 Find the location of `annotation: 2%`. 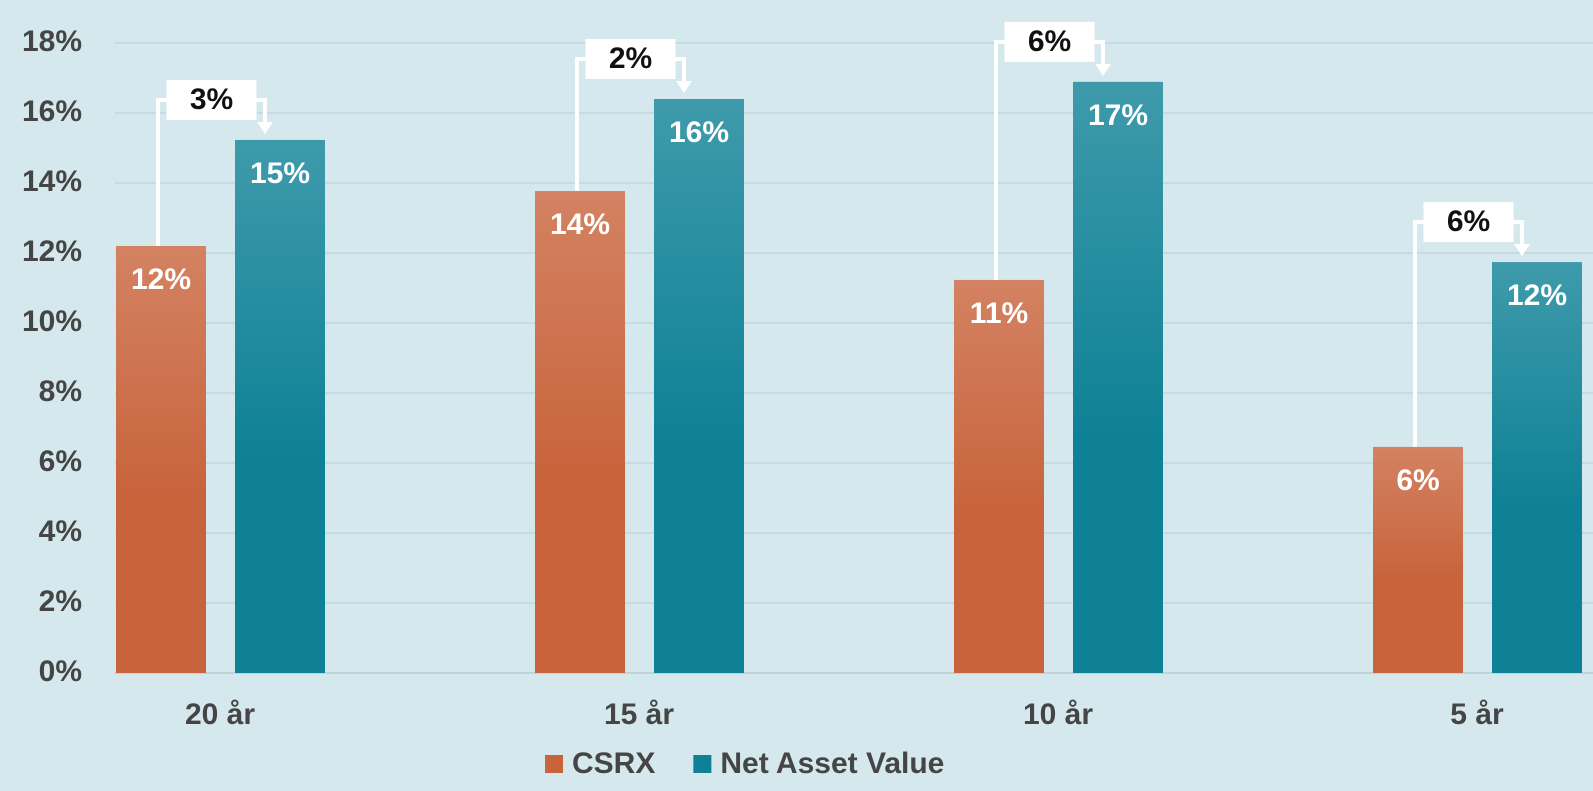

annotation: 2% is located at coordinates (630, 58).